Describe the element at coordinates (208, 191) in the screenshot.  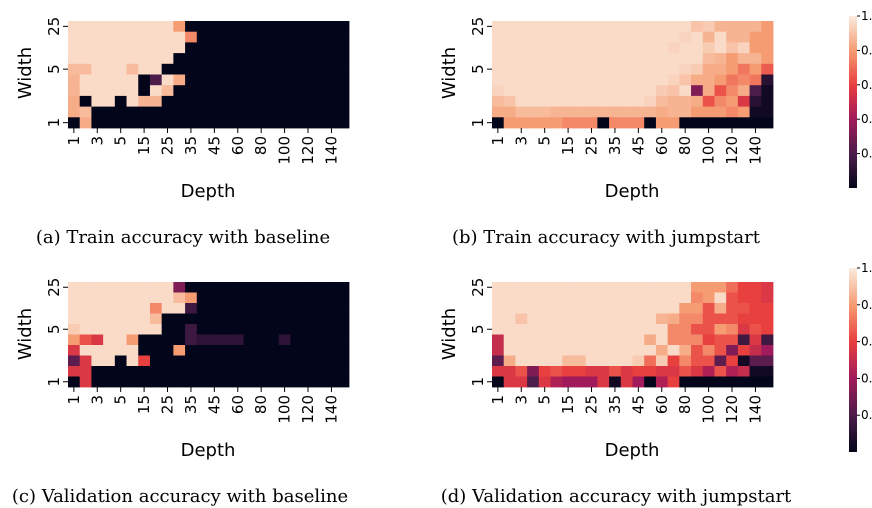
I see `xlabel-a: Depth` at that location.